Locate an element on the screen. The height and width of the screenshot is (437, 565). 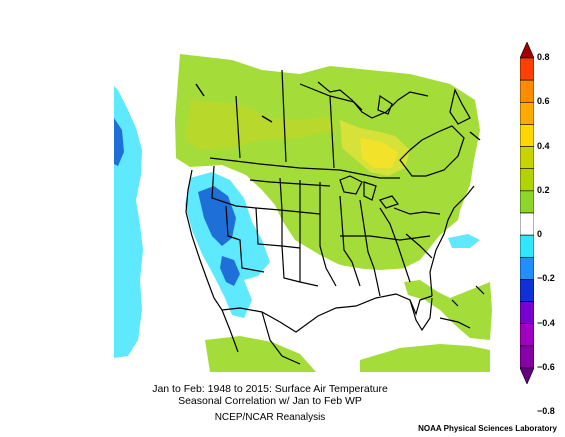
positive-correlation-northeast is located at coordinates (260, 125).